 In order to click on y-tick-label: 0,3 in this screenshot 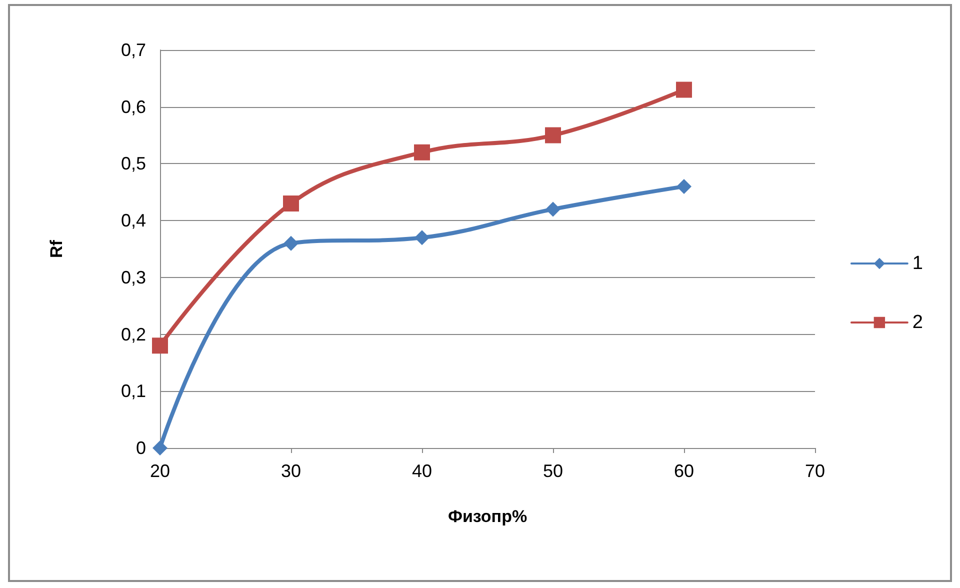, I will do `click(133, 277)`.